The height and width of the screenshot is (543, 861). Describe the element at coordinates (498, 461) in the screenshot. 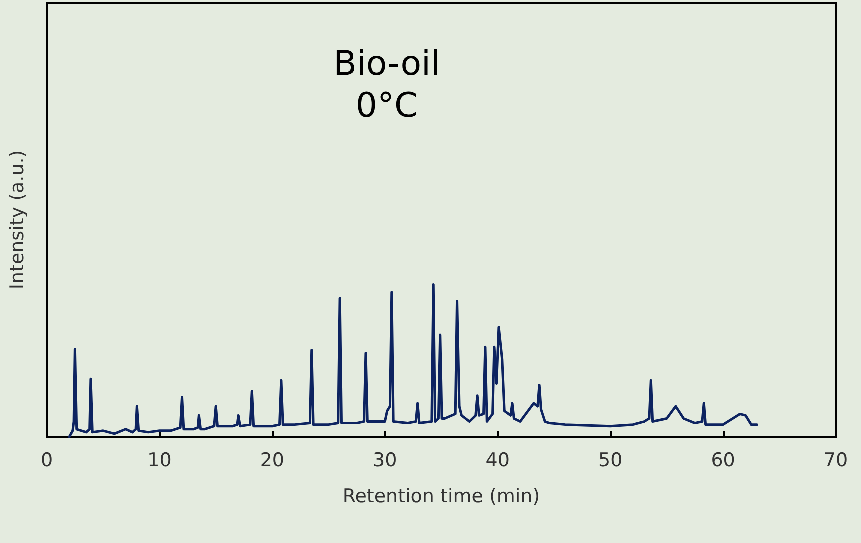

I see `x-tick-label: 40` at that location.